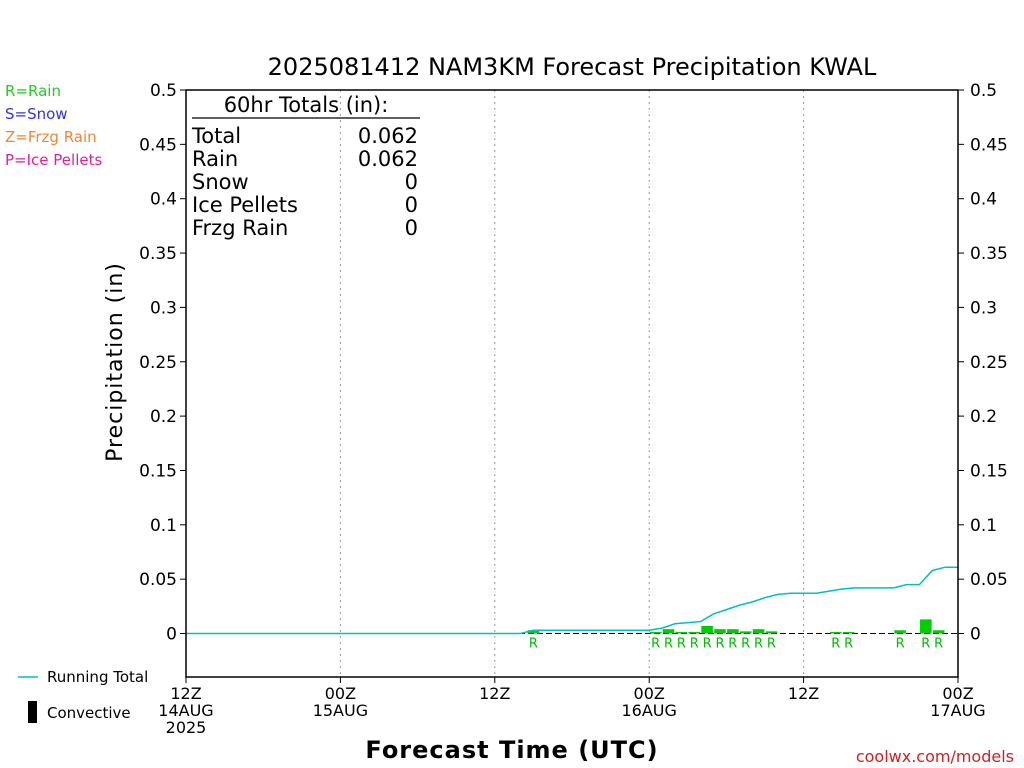 The height and width of the screenshot is (768, 1024). Describe the element at coordinates (957, 693) in the screenshot. I see `xtick-label-5-0: 00Z` at that location.